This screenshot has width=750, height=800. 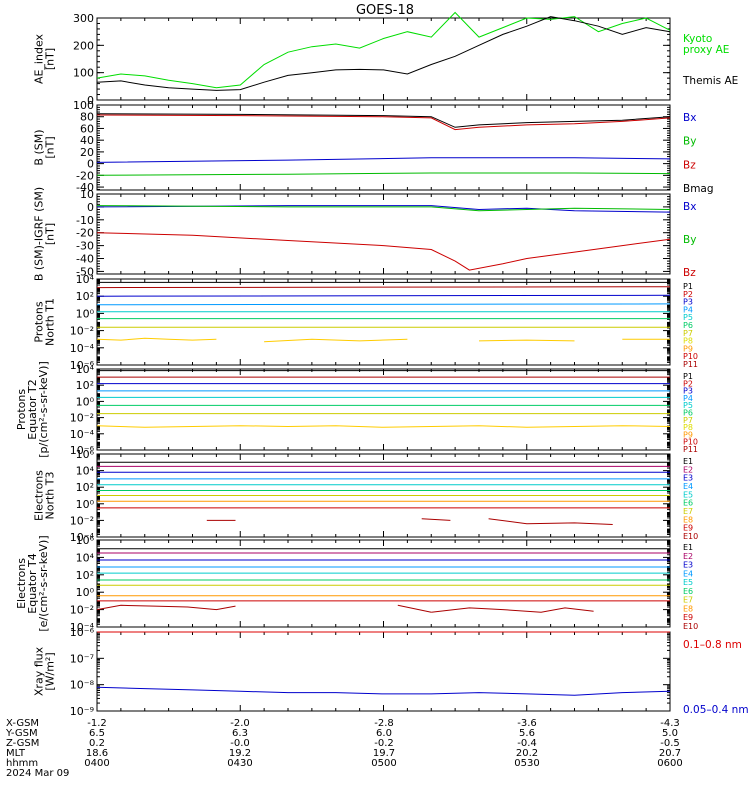 I want to click on bottom-row-value: 0530, so click(x=526, y=763).